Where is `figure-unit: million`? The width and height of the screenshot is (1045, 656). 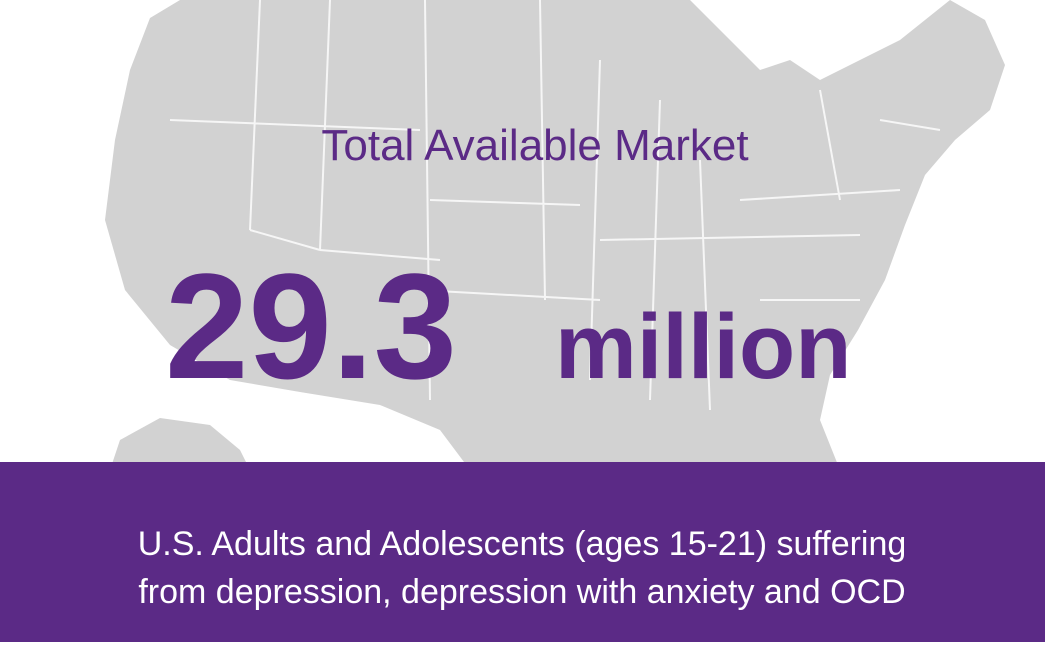 figure-unit: million is located at coordinates (703, 347).